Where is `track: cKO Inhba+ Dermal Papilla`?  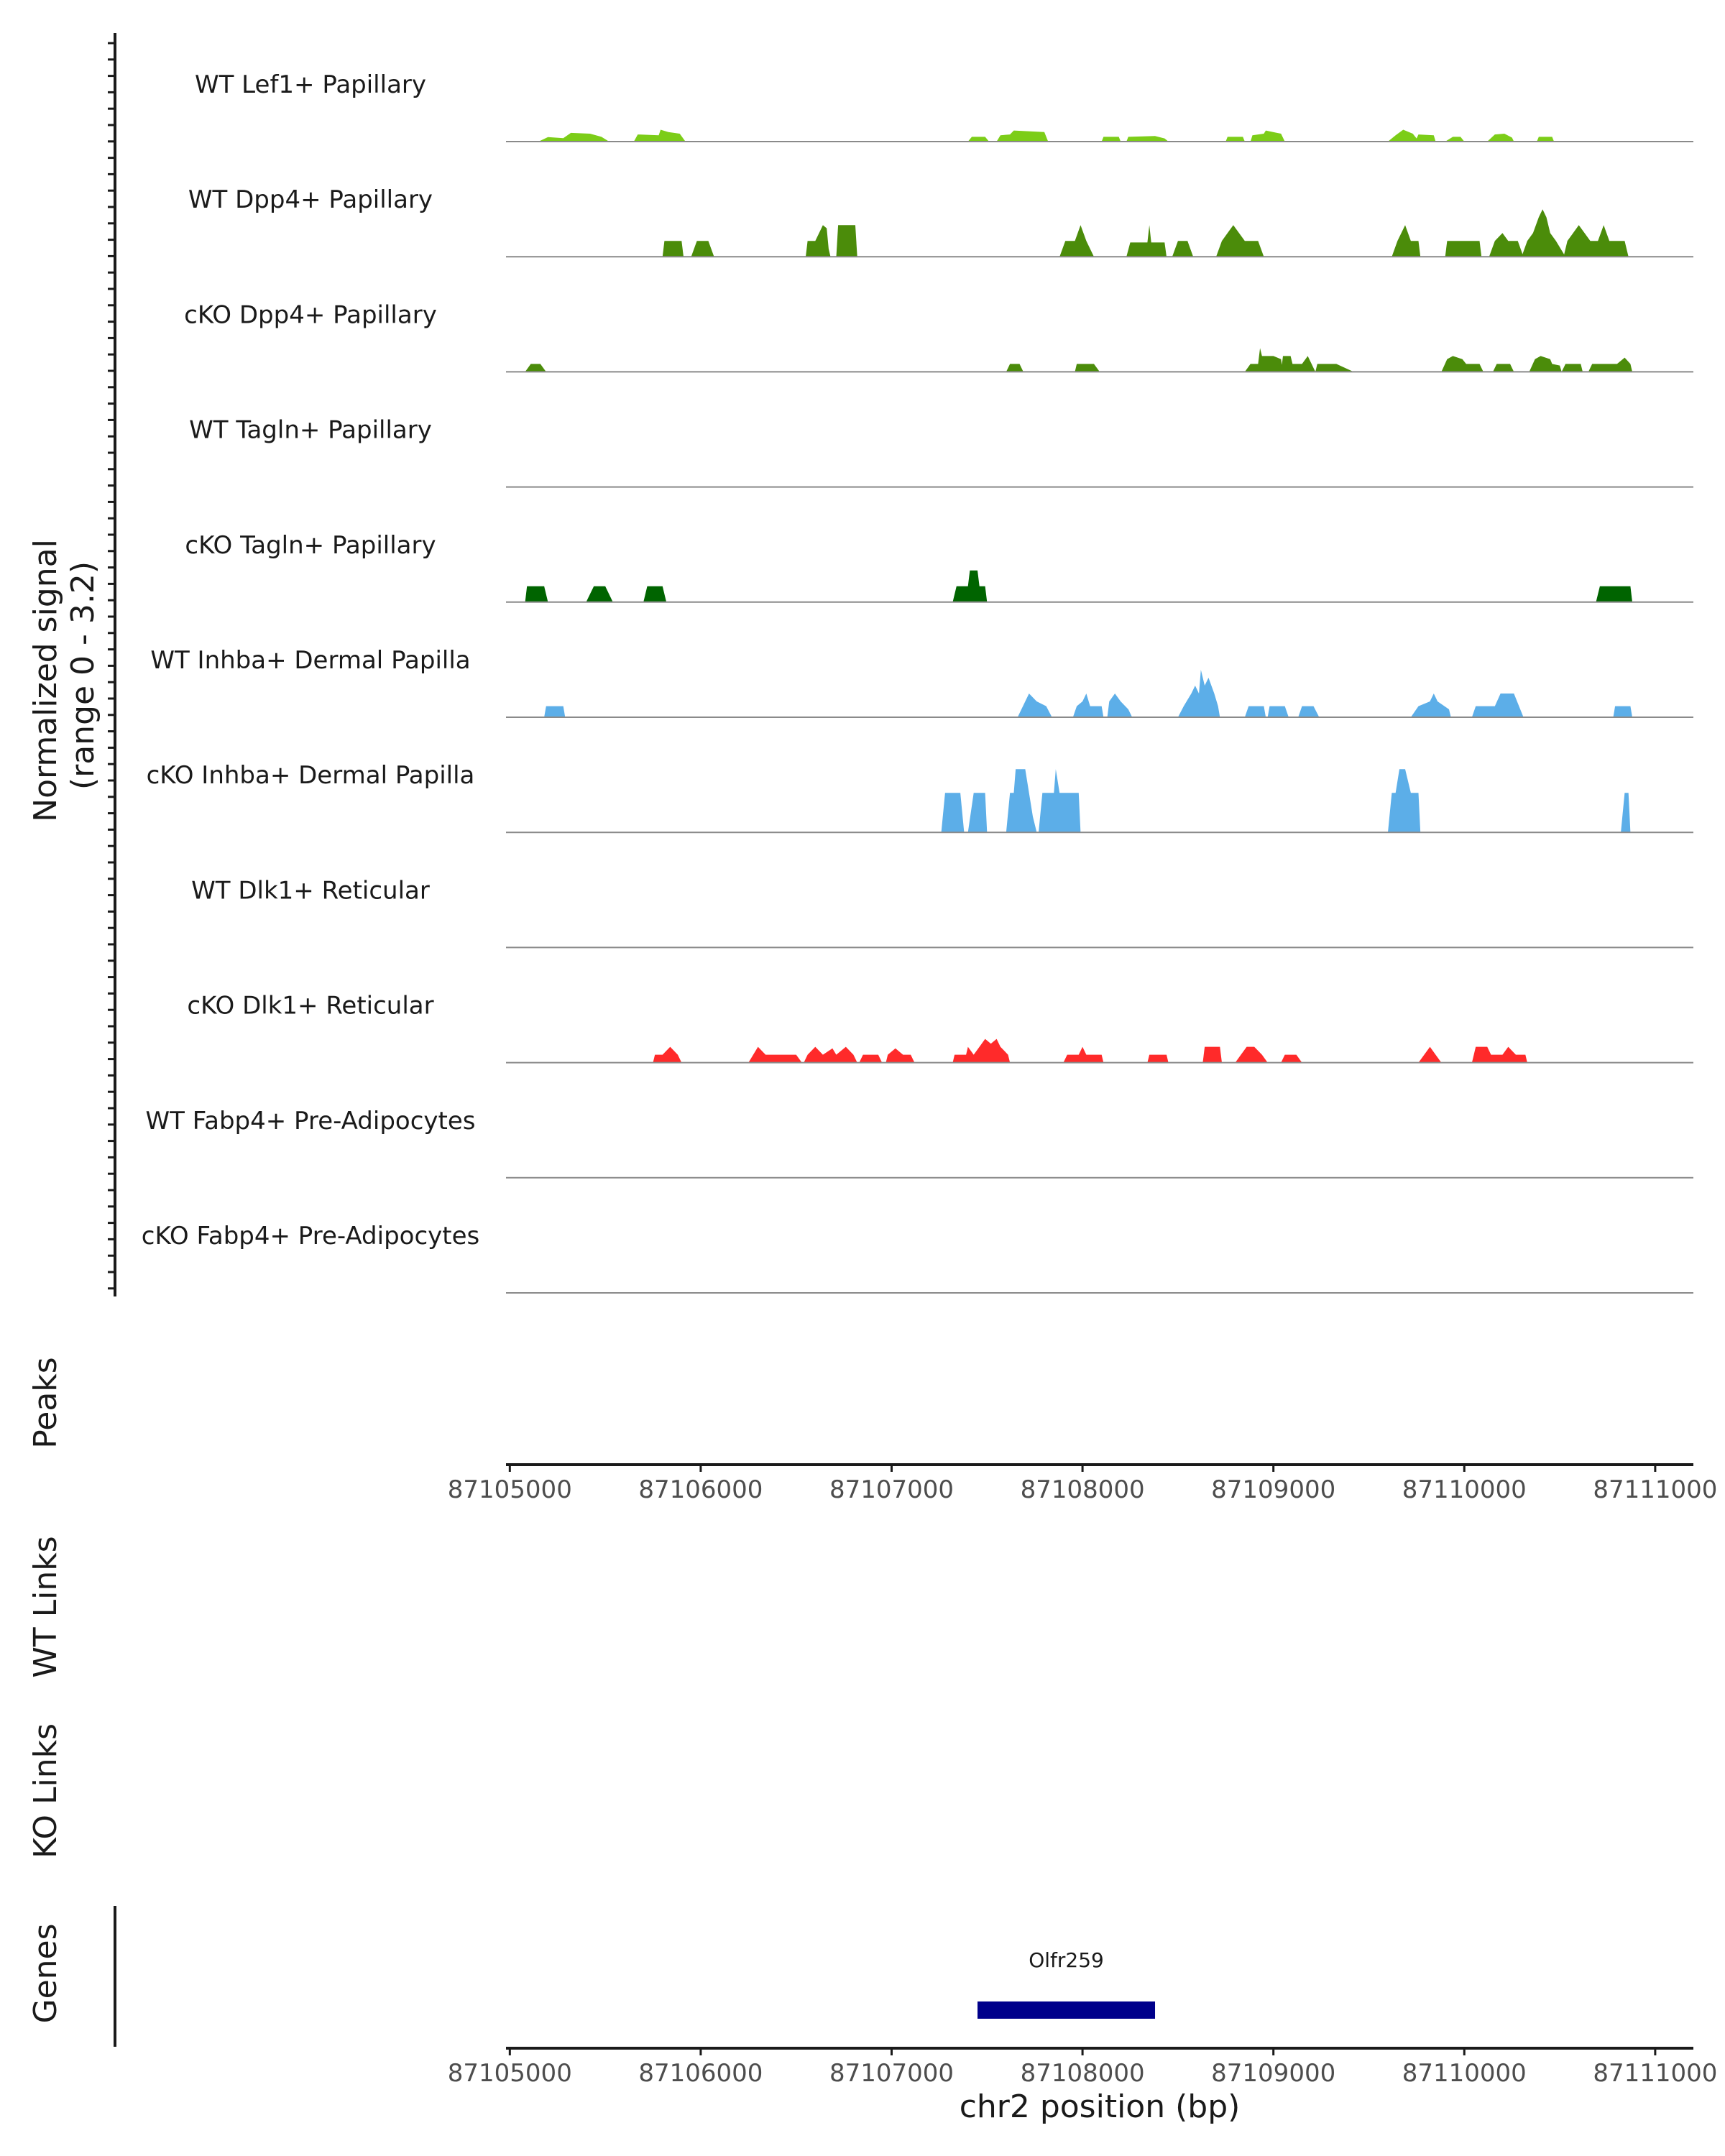
track: cKO Inhba+ Dermal Papilla is located at coordinates (920, 798).